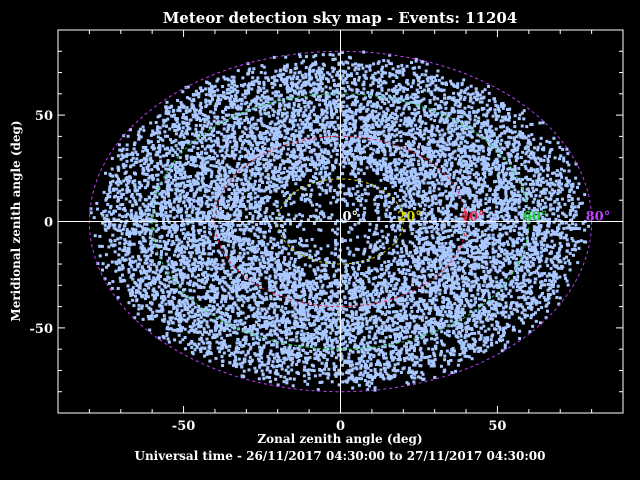 The image size is (640, 480). I want to click on chart-title: Meteor detection sky map - Events: 11204, so click(340, 18).